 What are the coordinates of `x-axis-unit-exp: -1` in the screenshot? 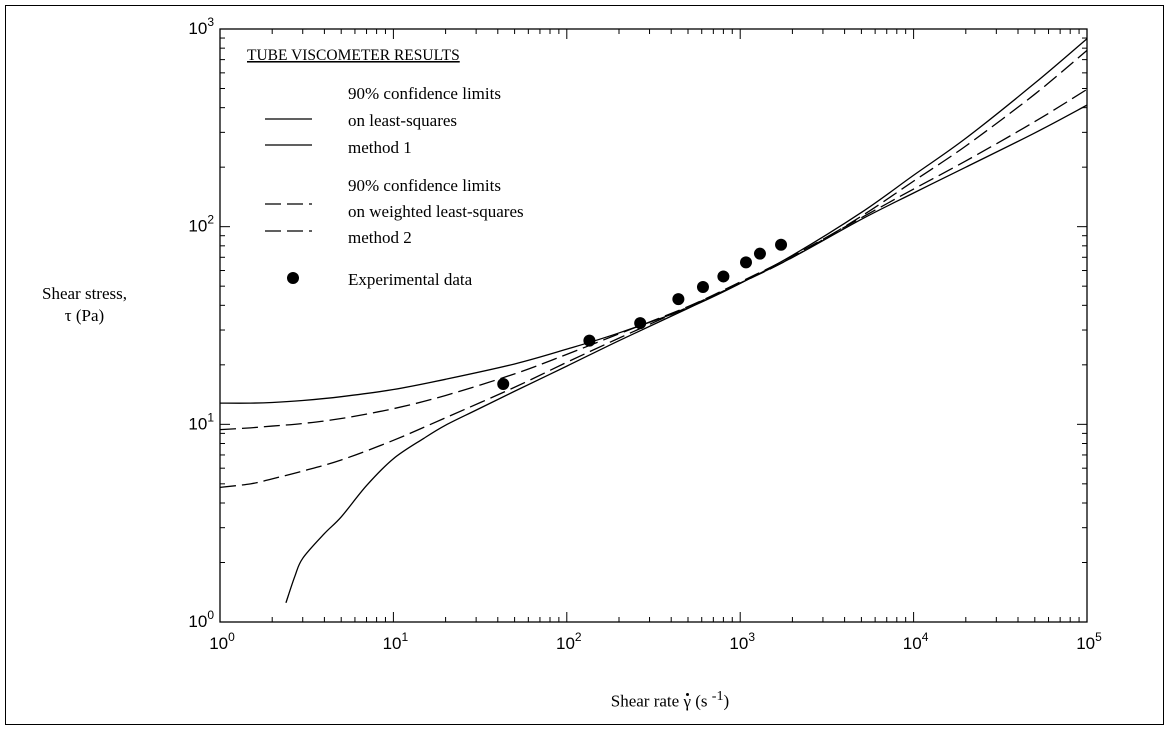 It's located at (717, 696).